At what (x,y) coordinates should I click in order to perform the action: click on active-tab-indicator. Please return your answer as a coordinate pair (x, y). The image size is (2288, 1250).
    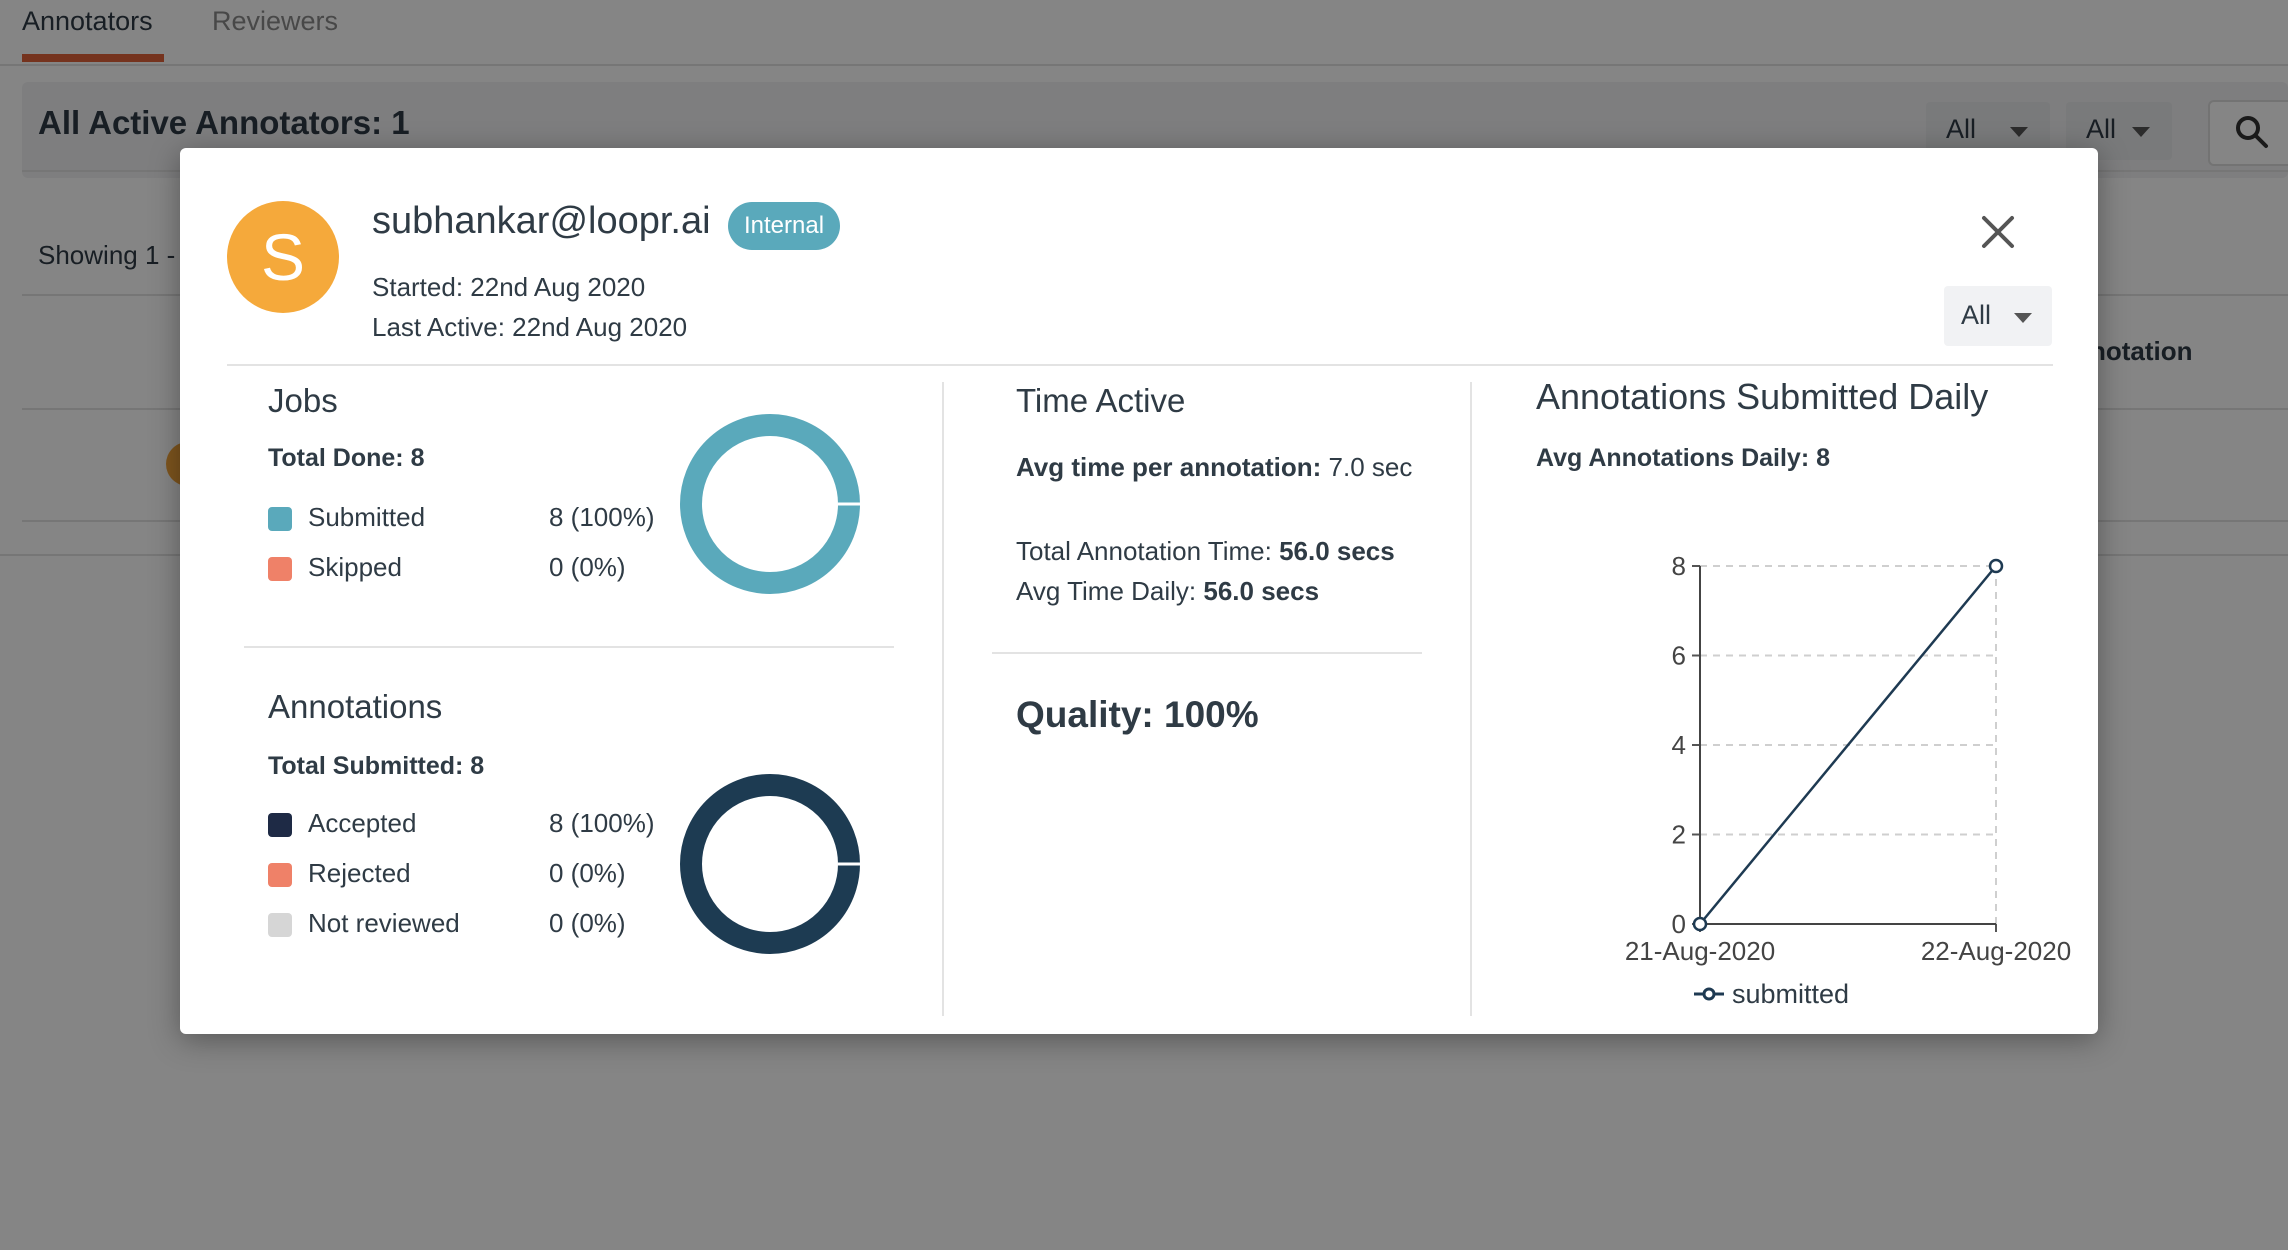
    Looking at the image, I should click on (93, 58).